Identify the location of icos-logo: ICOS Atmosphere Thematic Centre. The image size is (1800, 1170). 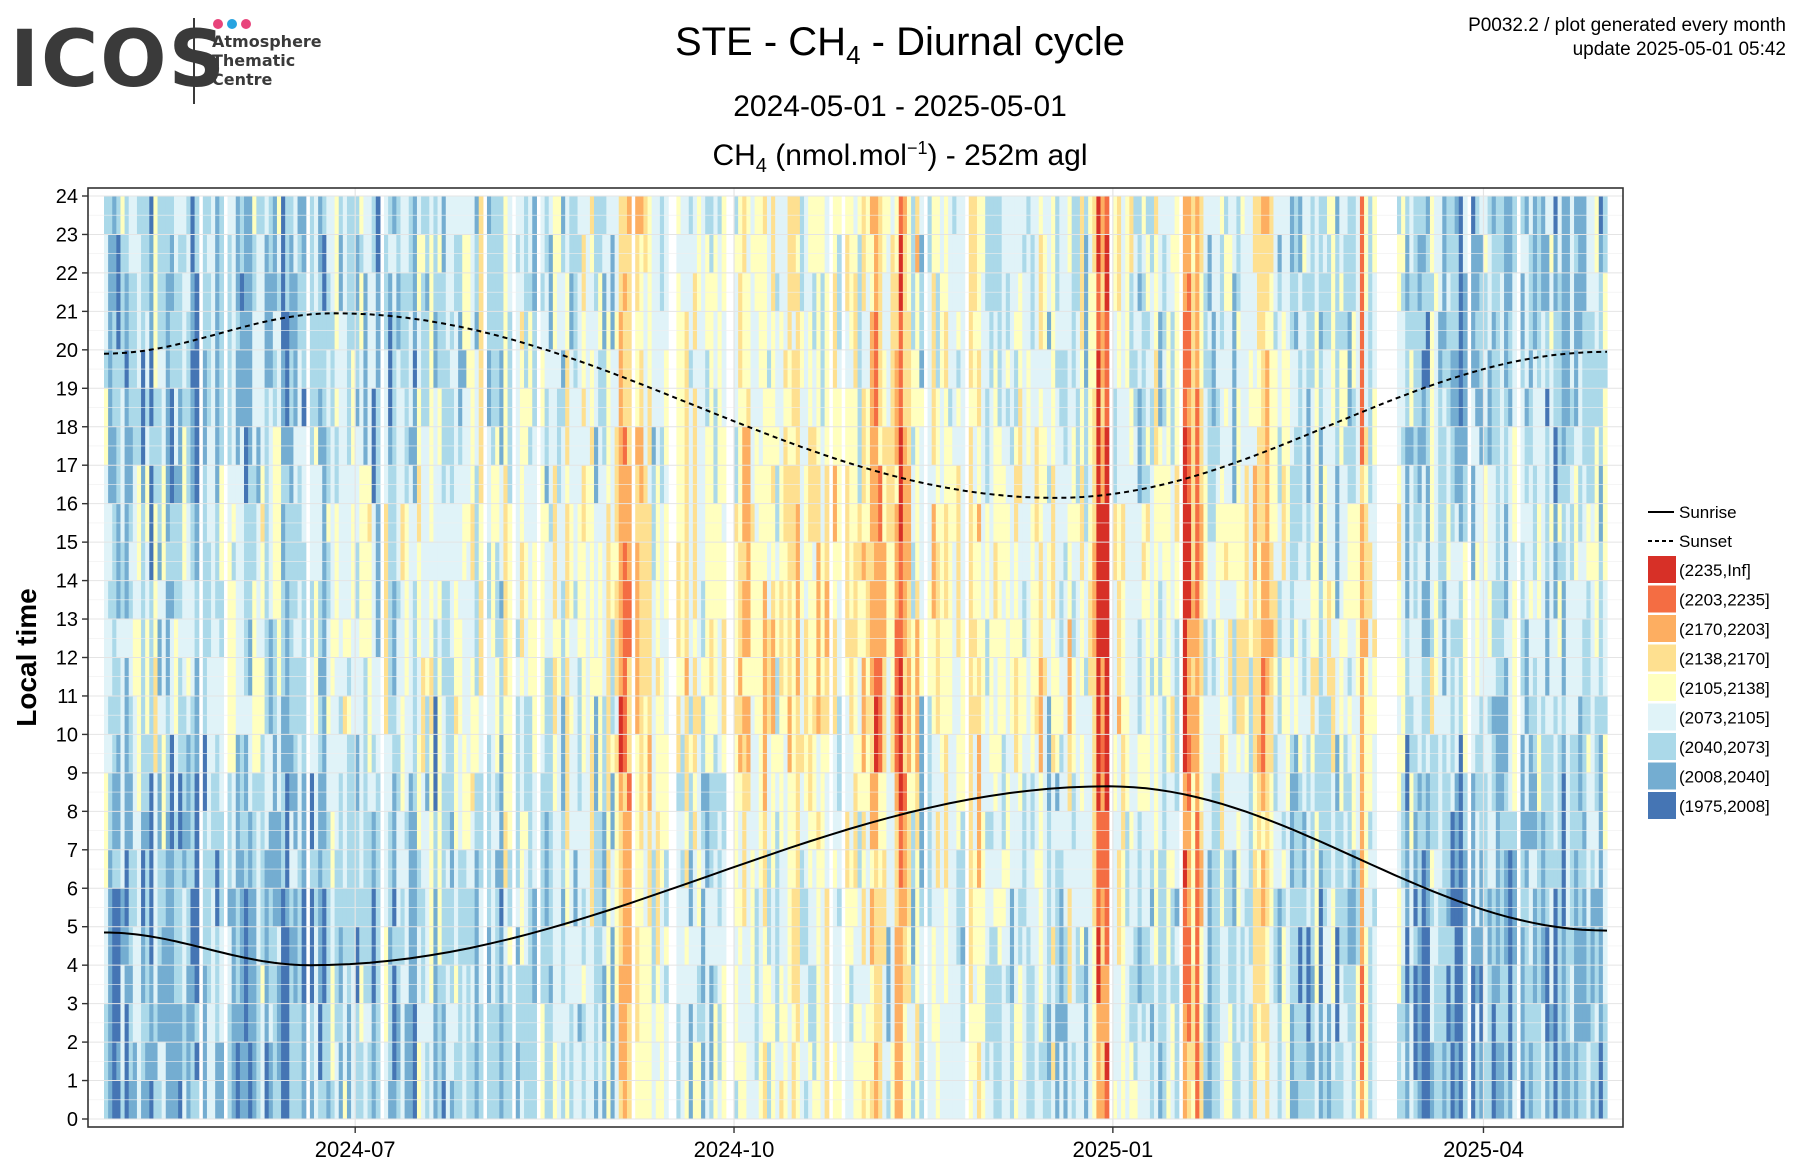
(170, 60).